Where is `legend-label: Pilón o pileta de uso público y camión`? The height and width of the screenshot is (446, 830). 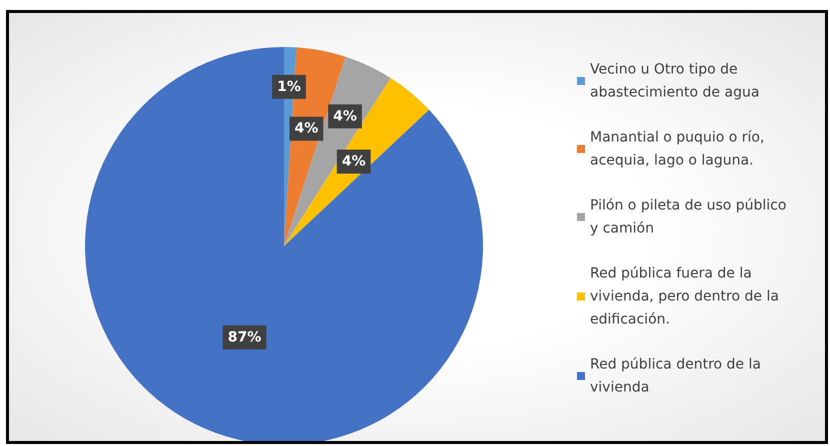
legend-label: Pilón o pileta de uso público y camión is located at coordinates (690, 217).